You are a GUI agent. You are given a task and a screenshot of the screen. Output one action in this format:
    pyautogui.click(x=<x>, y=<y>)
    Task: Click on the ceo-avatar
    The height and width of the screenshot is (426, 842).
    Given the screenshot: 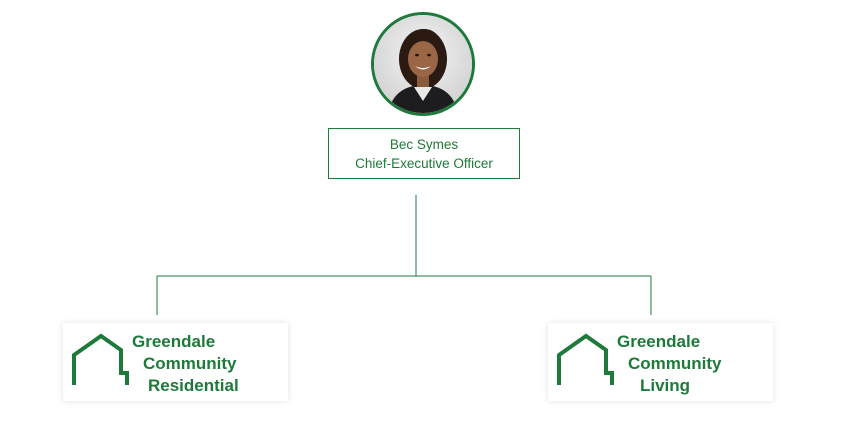 What is the action you would take?
    pyautogui.click(x=423, y=64)
    